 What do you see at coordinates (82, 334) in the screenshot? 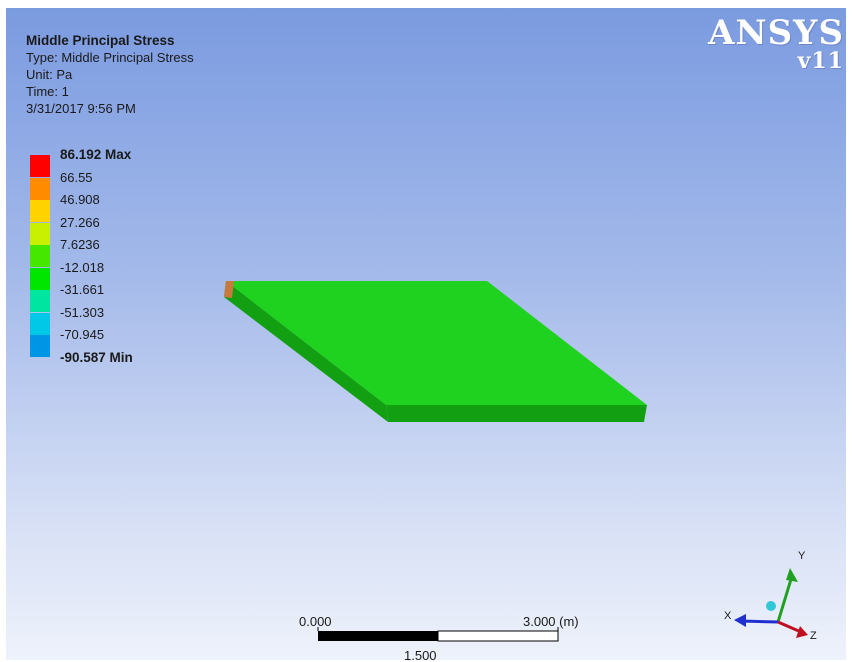
I see `legend-label: -70.945` at bounding box center [82, 334].